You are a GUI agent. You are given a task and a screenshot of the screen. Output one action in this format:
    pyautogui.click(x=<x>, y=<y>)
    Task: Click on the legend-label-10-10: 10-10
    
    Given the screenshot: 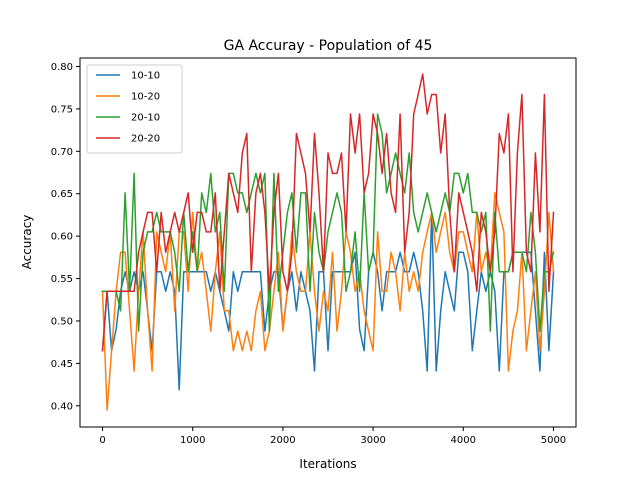 What is the action you would take?
    pyautogui.click(x=145, y=76)
    